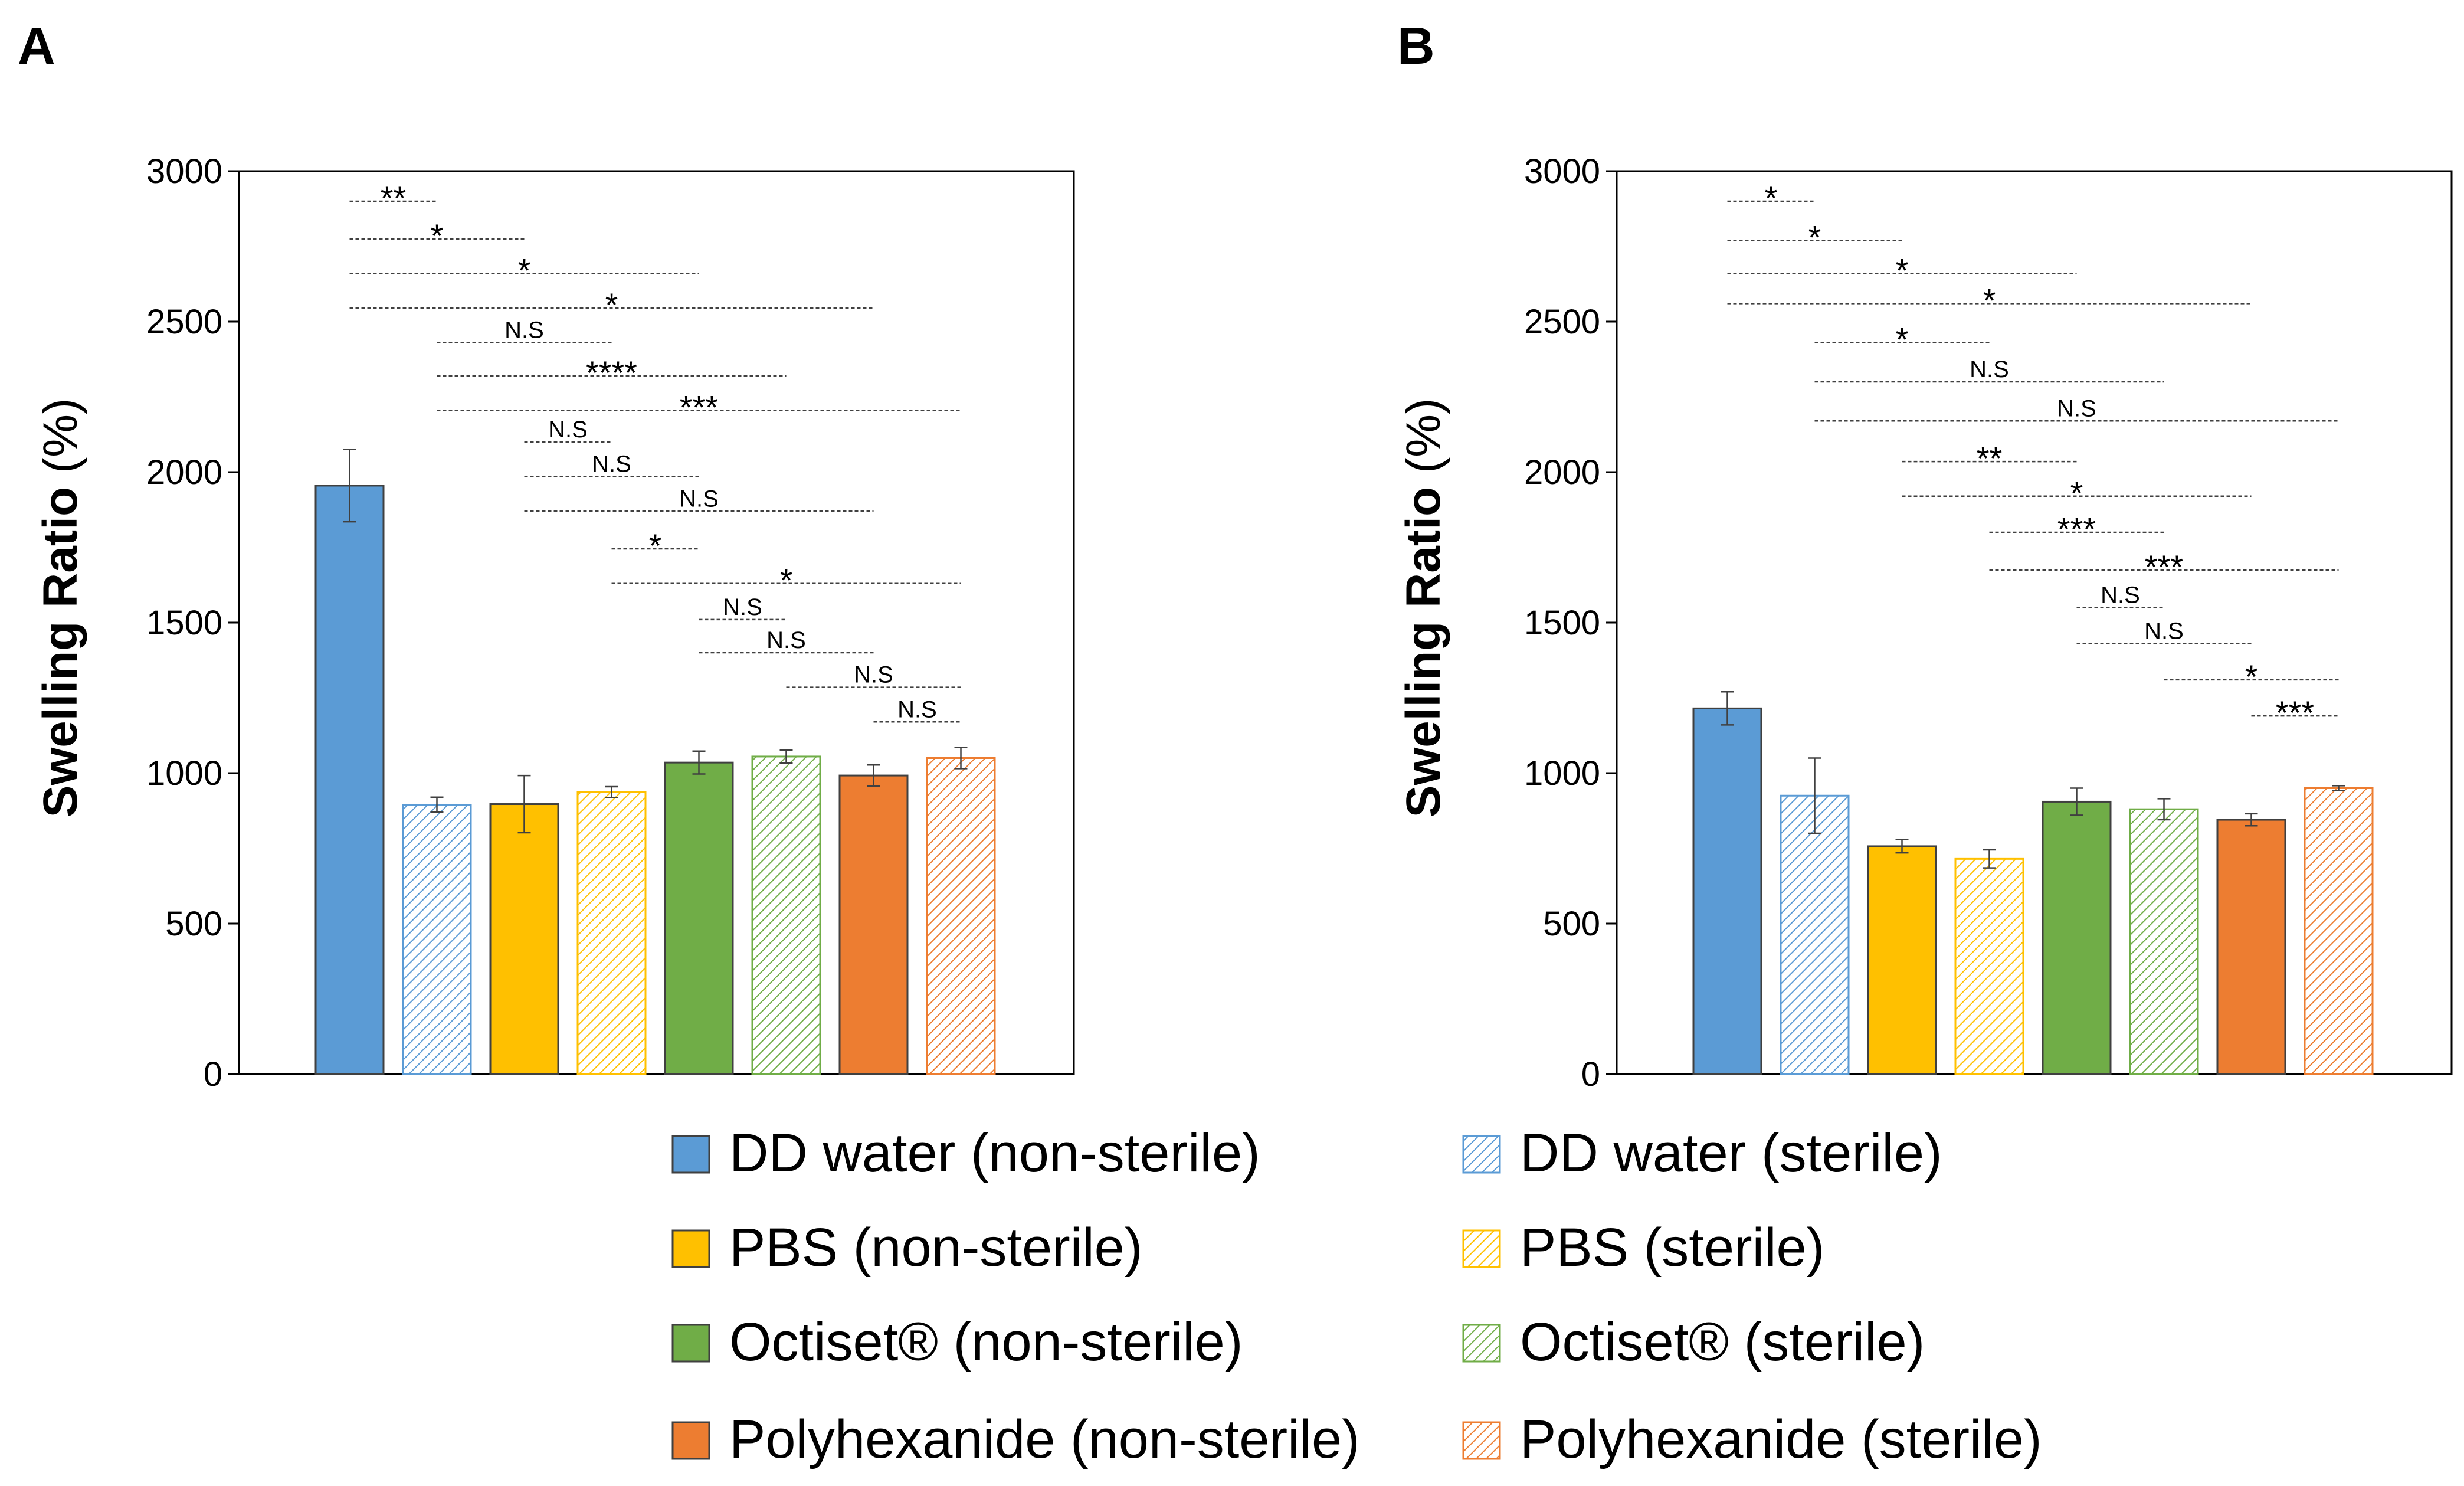 The image size is (2464, 1486). What do you see at coordinates (1781, 1439) in the screenshot?
I see `legend-label: Polyhexanide (sterile)` at bounding box center [1781, 1439].